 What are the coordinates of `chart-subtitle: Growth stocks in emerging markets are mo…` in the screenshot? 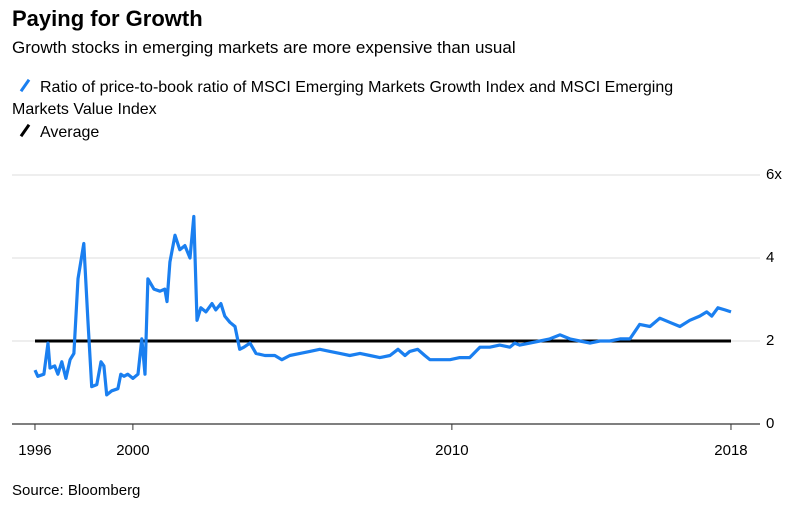 It's located at (264, 47).